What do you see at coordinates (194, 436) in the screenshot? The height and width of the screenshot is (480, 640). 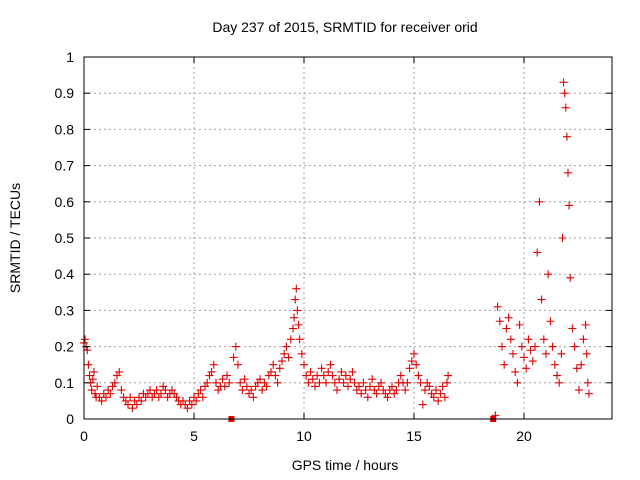 I see `x-tick-label: 5` at bounding box center [194, 436].